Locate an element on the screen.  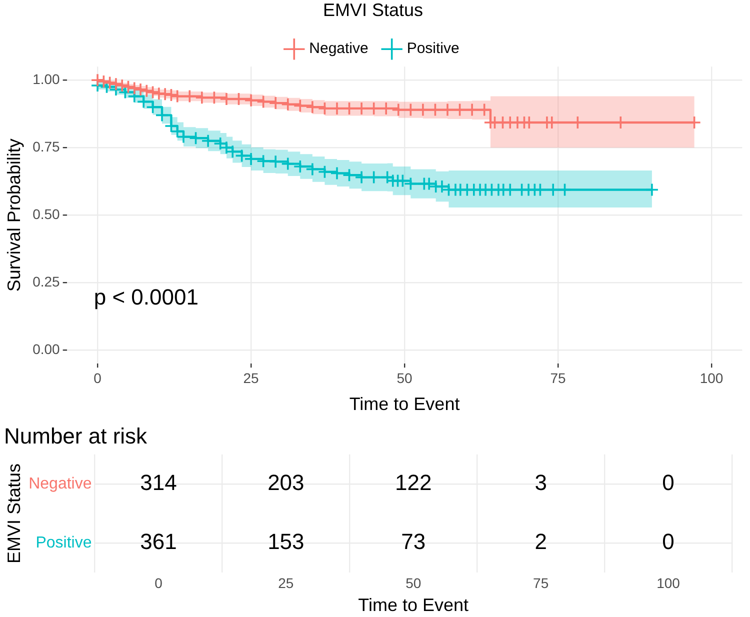
y-tick-label: Positive is located at coordinates (64, 543).